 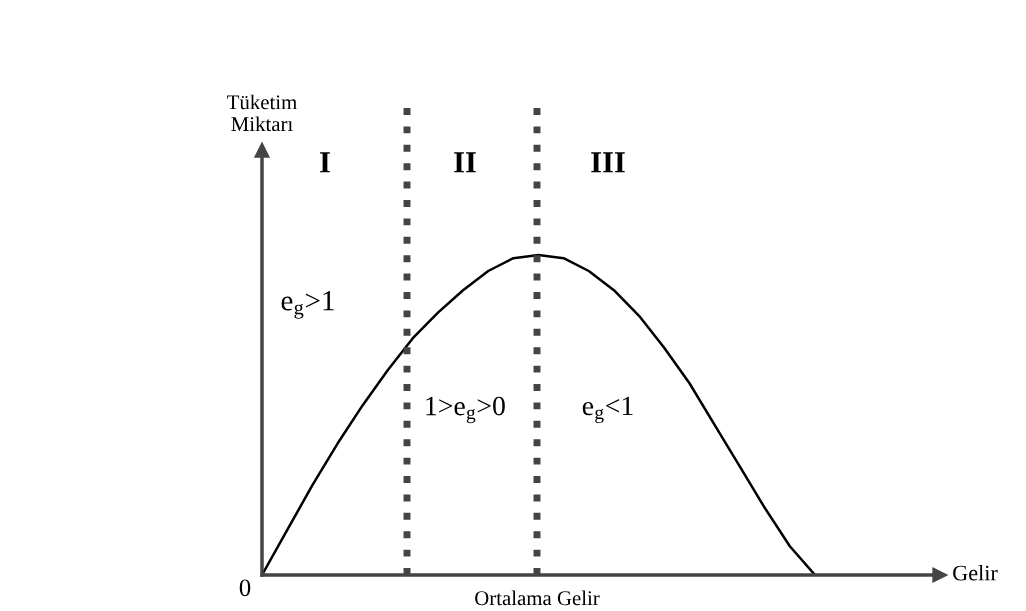 What do you see at coordinates (975, 572) in the screenshot?
I see `text: Gelir` at bounding box center [975, 572].